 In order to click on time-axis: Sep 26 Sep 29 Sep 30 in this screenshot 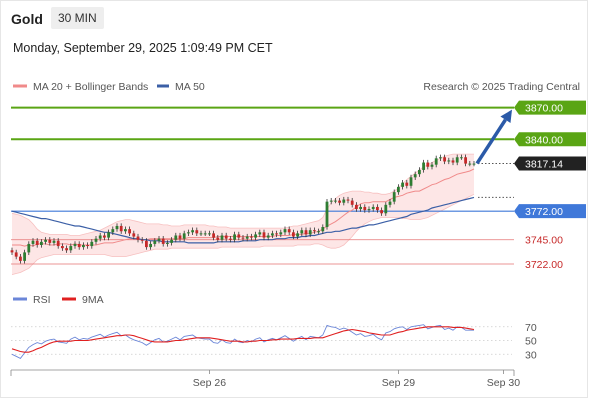, I will do `click(265, 379)`.